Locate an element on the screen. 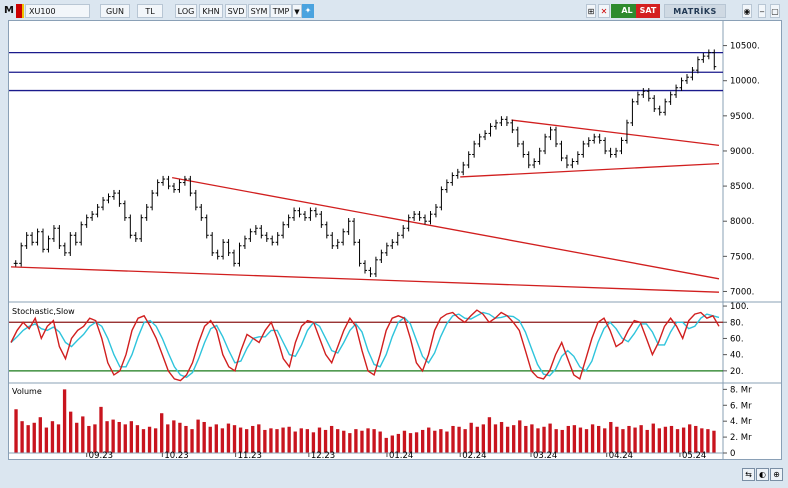  symbol-input: XU100 is located at coordinates (57, 11).